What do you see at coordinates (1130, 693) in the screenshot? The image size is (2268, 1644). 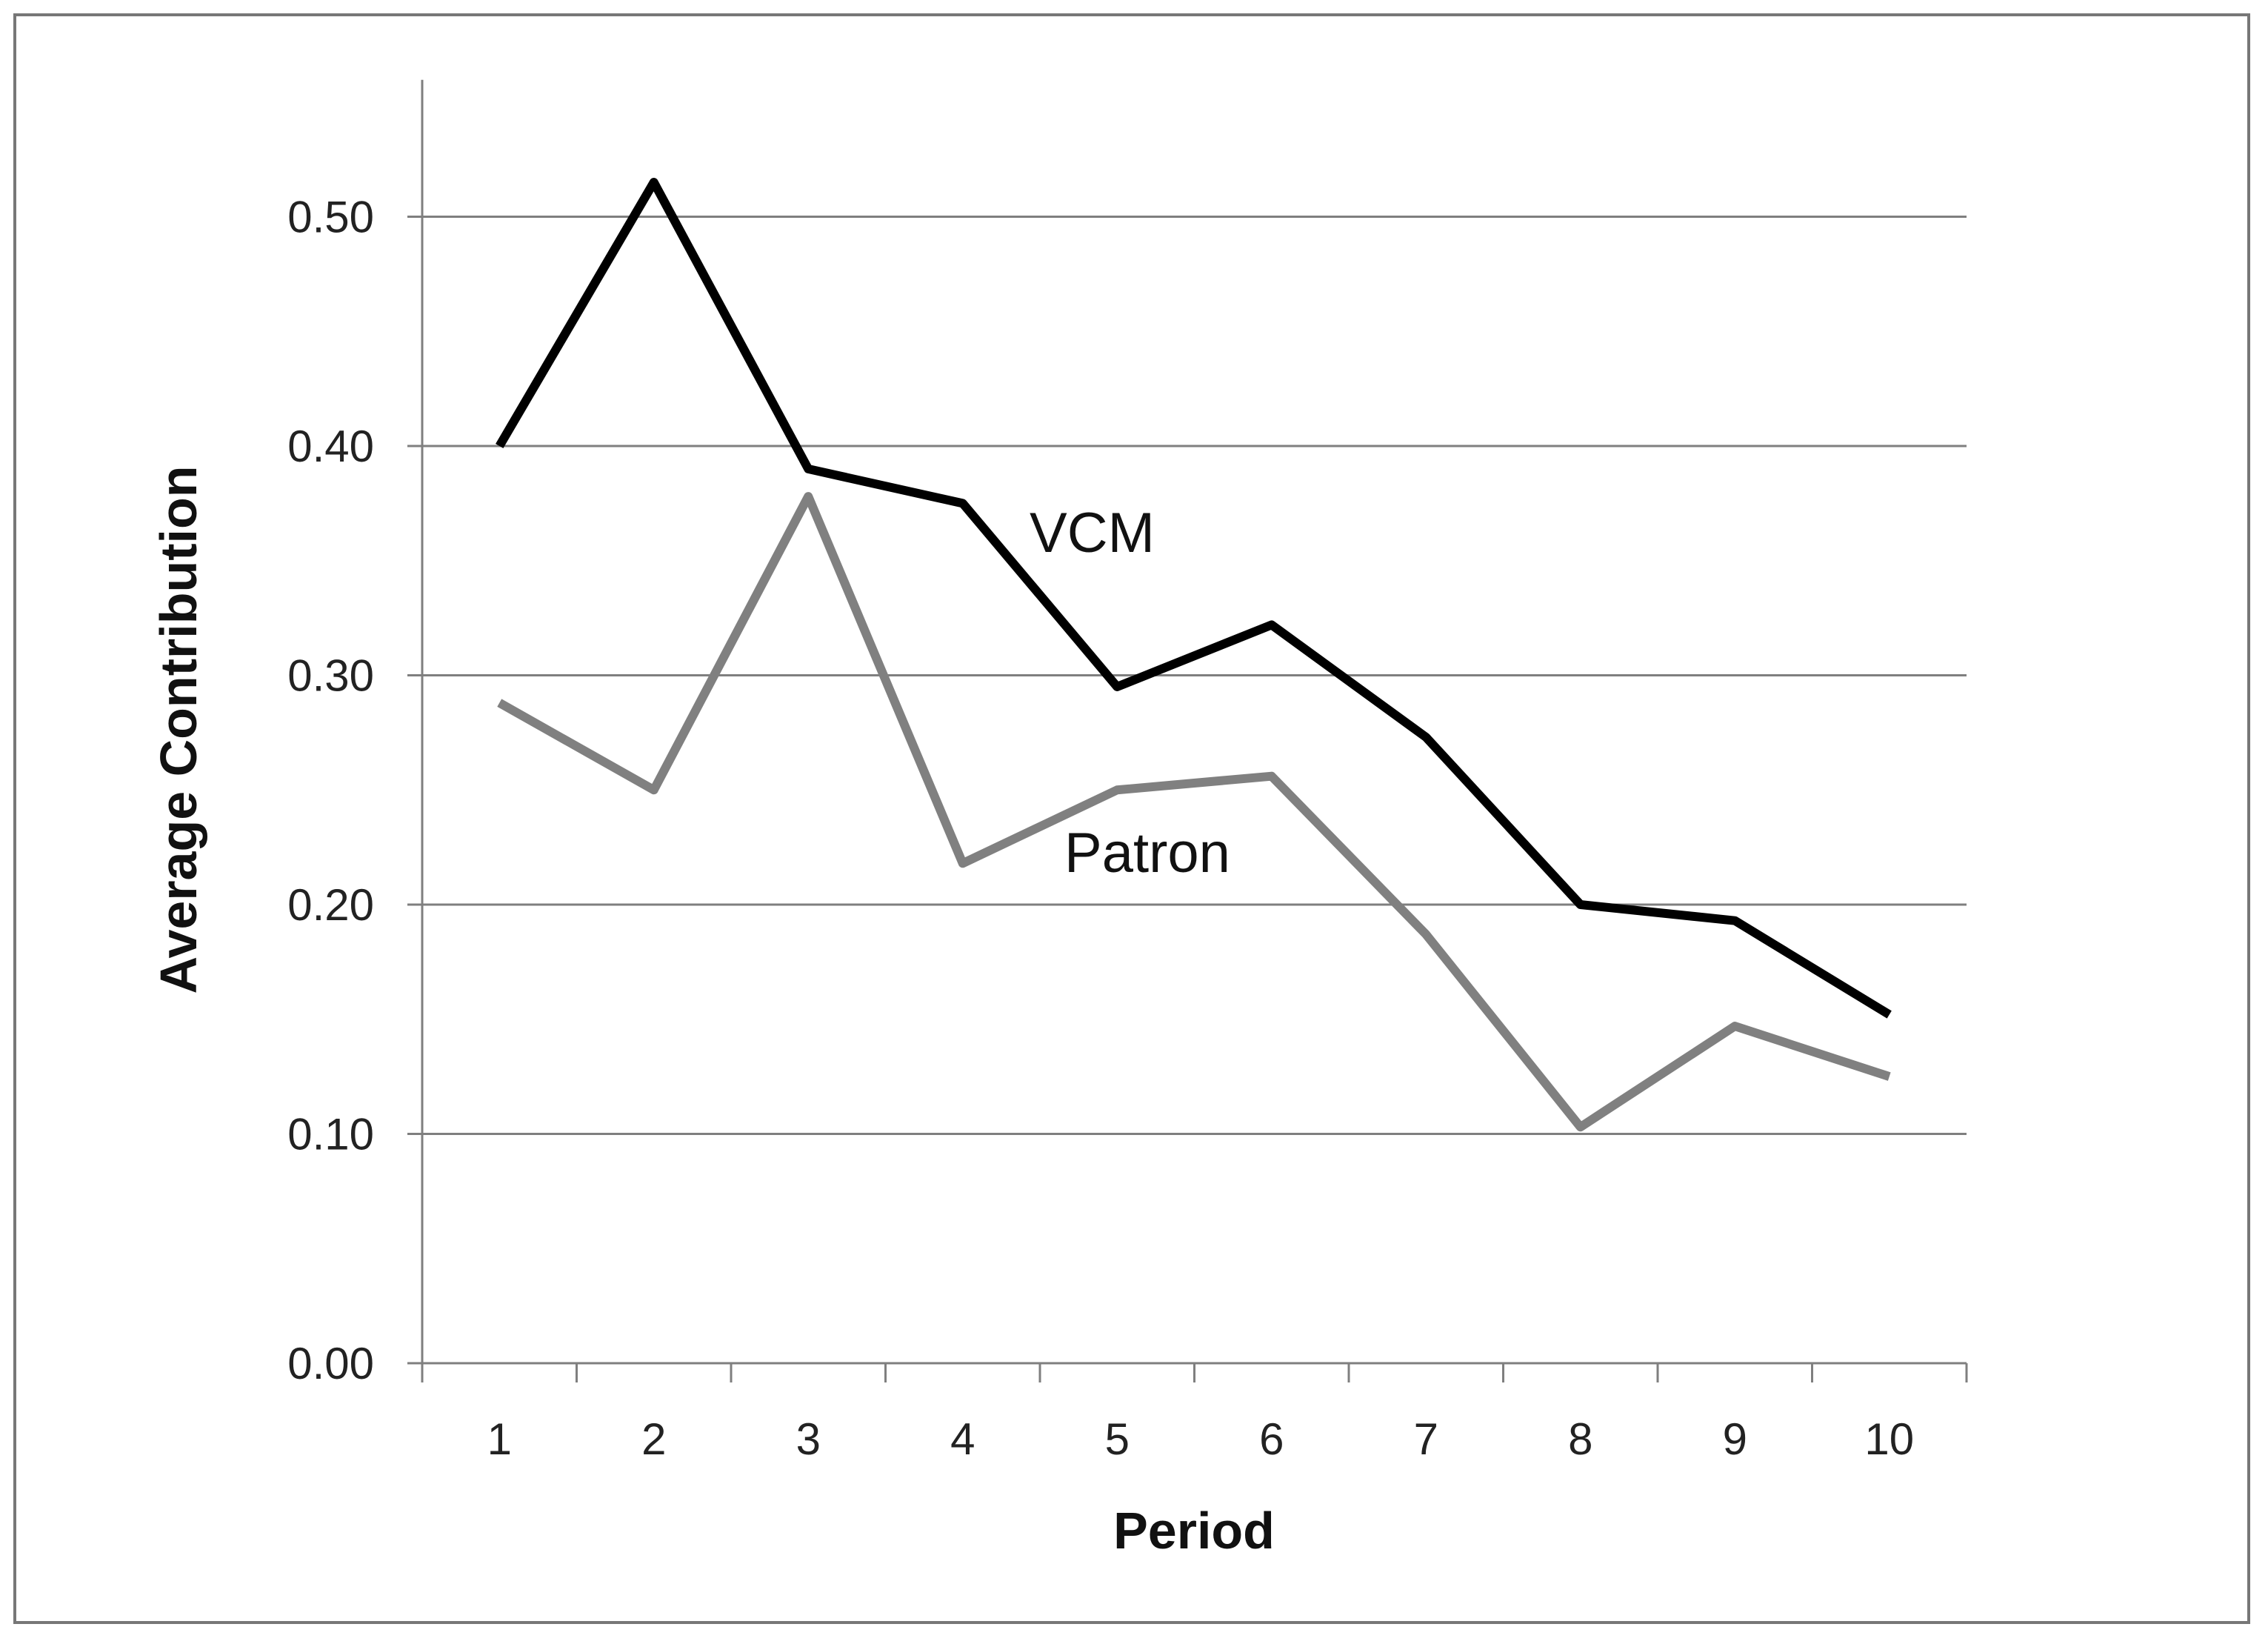 I see `series-labels: VCM Patron` at bounding box center [1130, 693].